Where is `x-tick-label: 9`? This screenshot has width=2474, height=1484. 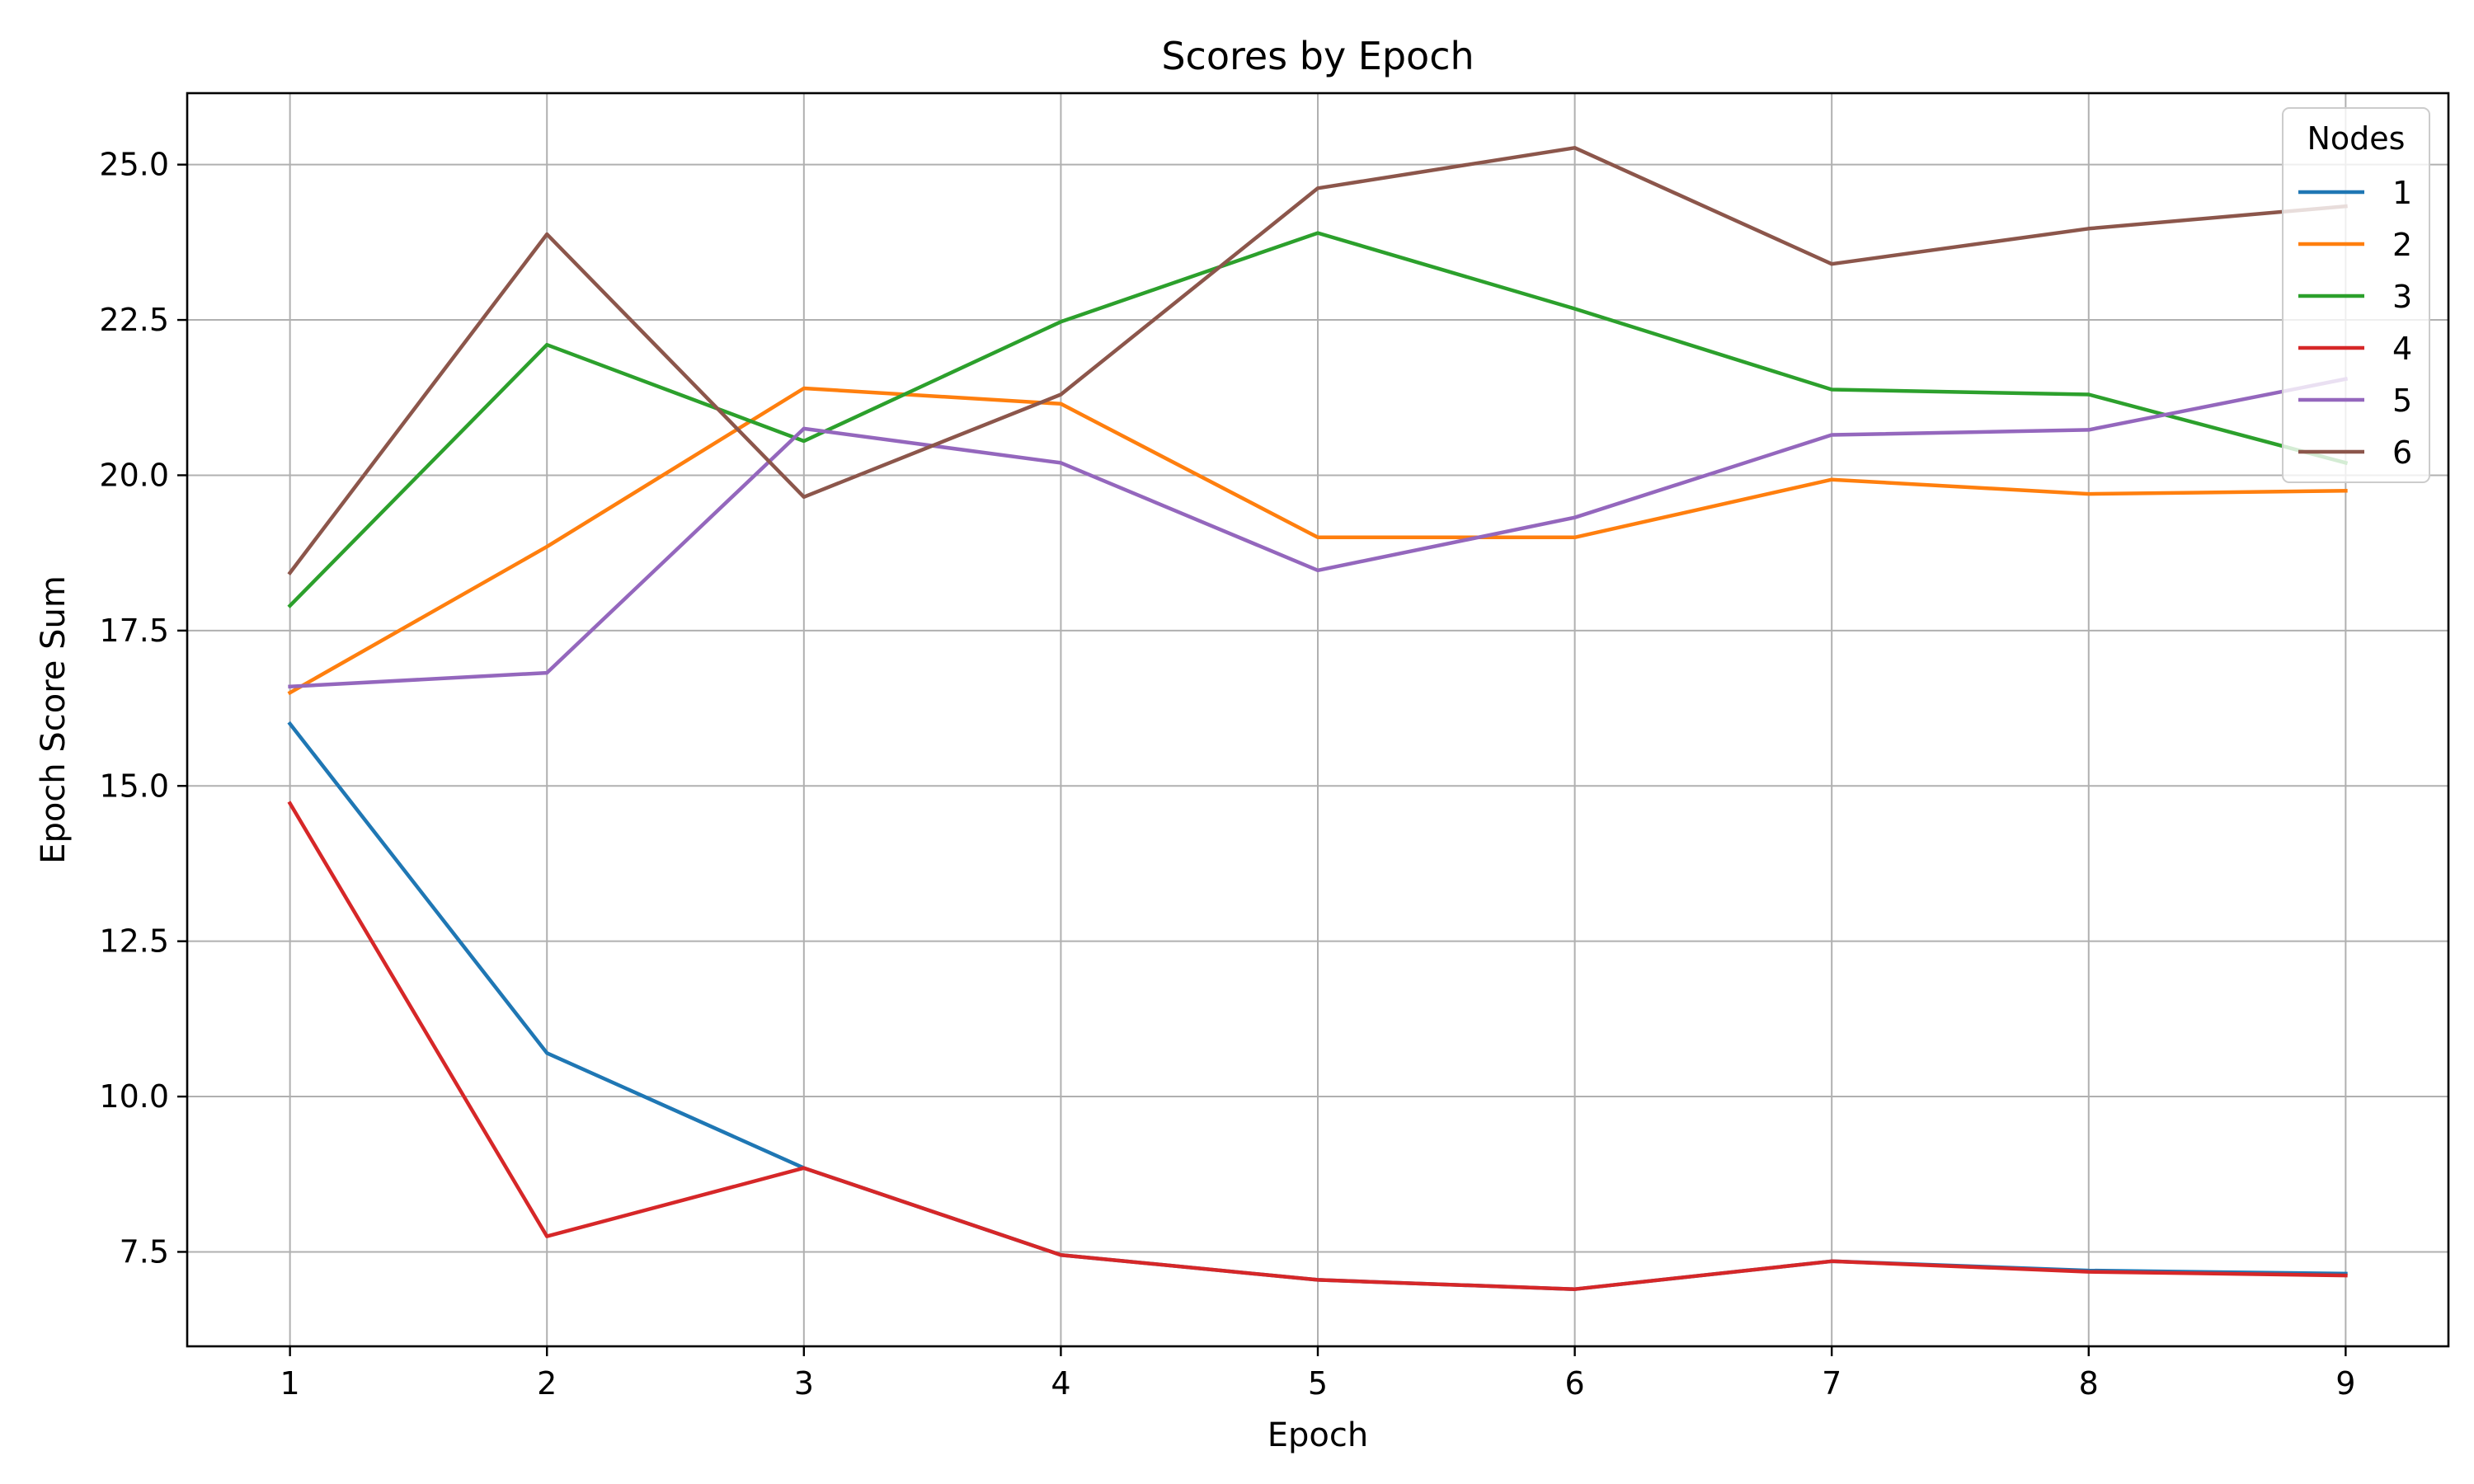
x-tick-label: 9 is located at coordinates (2345, 1383).